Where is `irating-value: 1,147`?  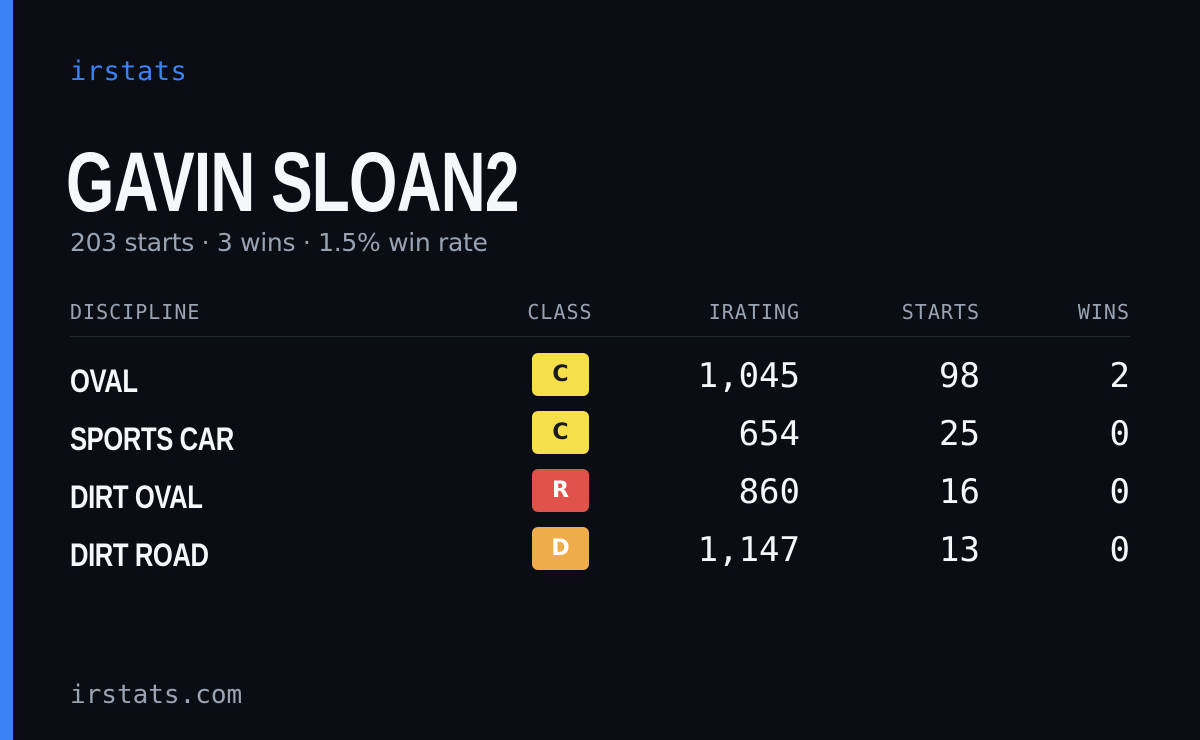
irating-value: 1,147 is located at coordinates (748, 550).